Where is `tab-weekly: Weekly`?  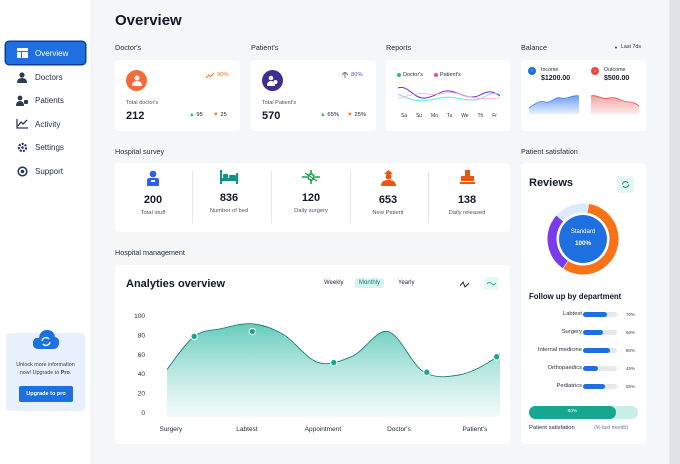 tab-weekly: Weekly is located at coordinates (334, 283).